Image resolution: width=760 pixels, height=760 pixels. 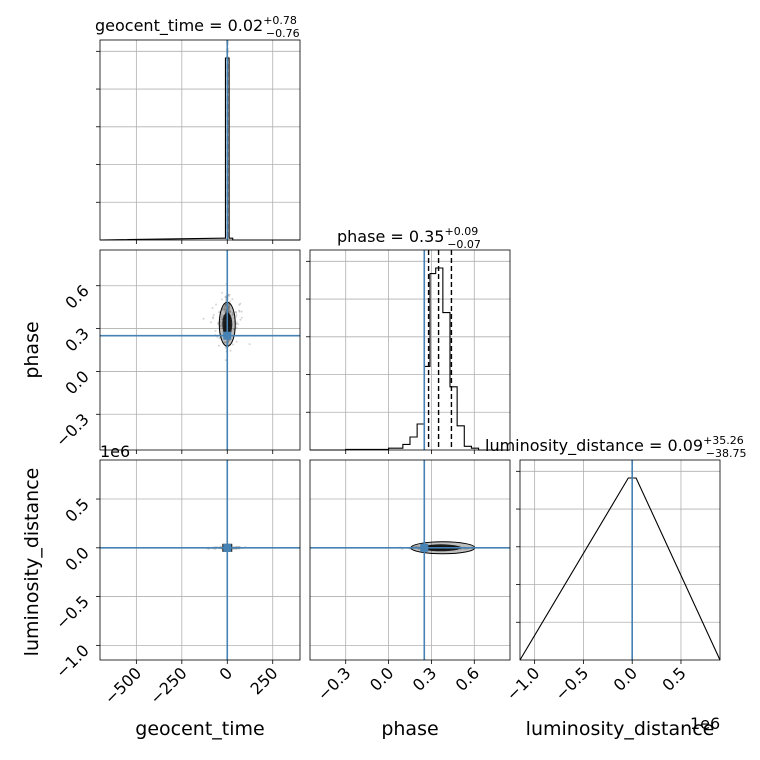 I want to click on xtick-label-phase: −0.3, so click(x=334, y=683).